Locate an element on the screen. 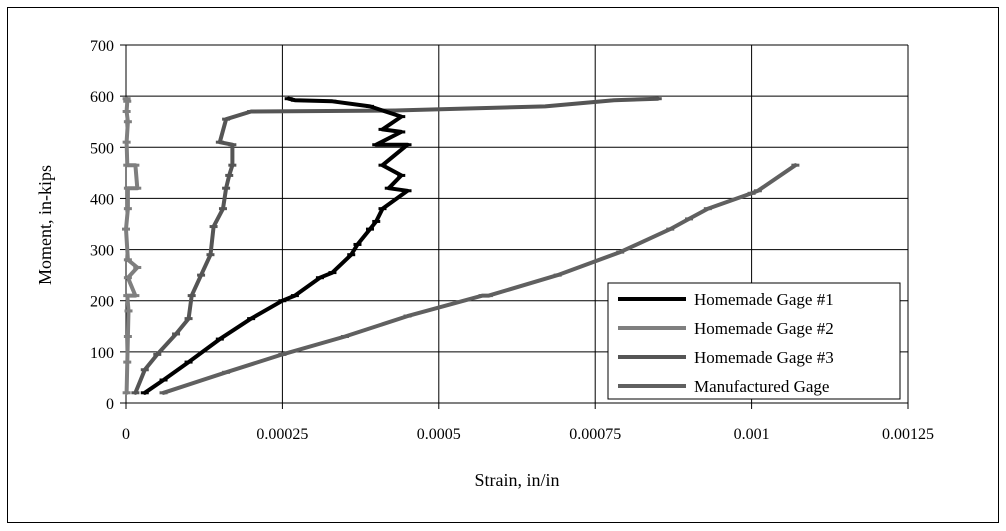  y-tick-label: 600 is located at coordinates (102, 97).